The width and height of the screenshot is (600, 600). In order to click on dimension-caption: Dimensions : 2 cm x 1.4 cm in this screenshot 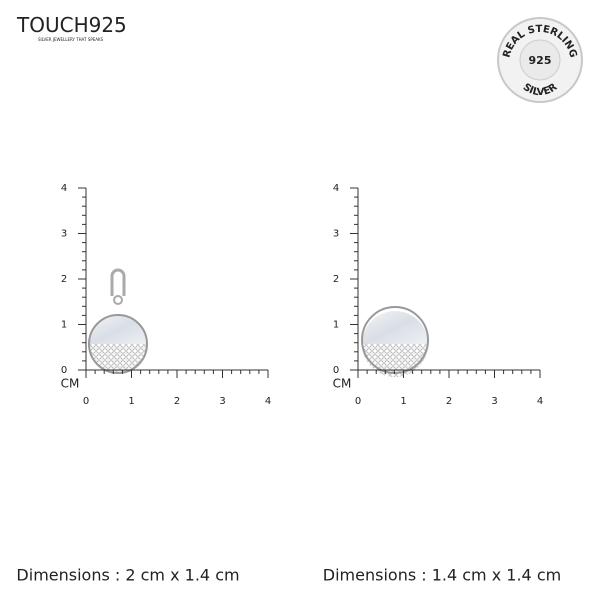, I will do `click(127, 575)`.